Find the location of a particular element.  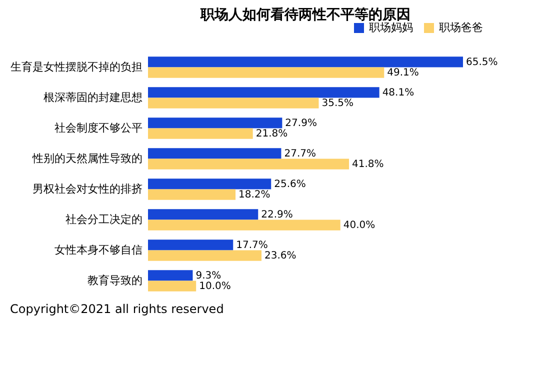

data-label: 17.7% is located at coordinates (252, 245).